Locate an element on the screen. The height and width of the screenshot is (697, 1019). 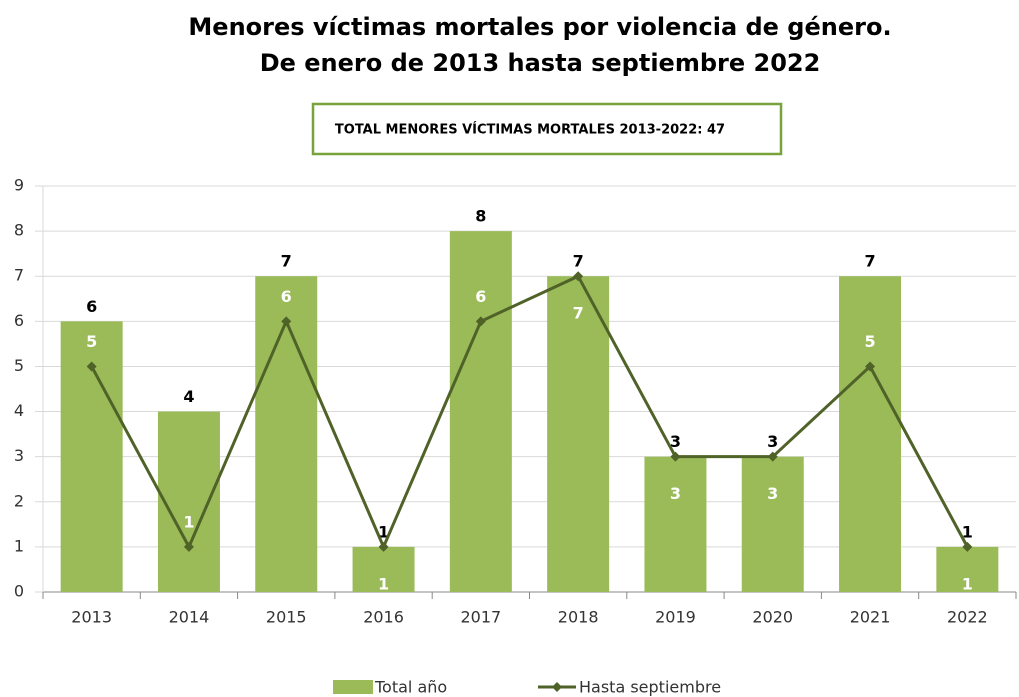
y-tick-label: 5 is located at coordinates (19, 365).